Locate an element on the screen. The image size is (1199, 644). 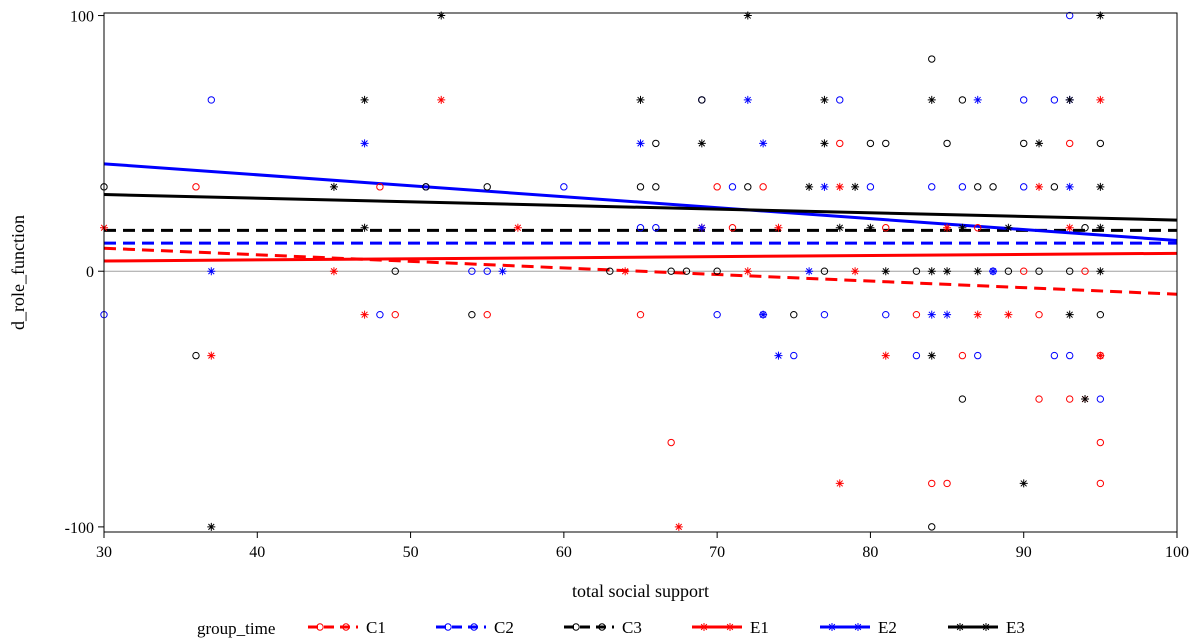
legend-label: C2 is located at coordinates (504, 627).